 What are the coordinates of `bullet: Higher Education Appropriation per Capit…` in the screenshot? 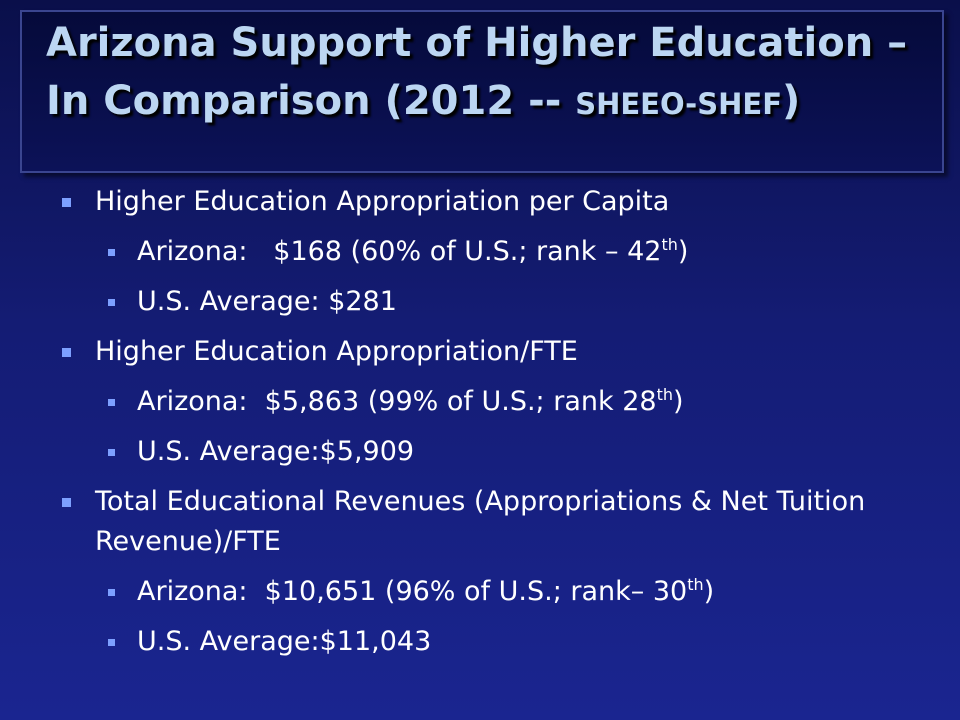 It's located at (488, 202).